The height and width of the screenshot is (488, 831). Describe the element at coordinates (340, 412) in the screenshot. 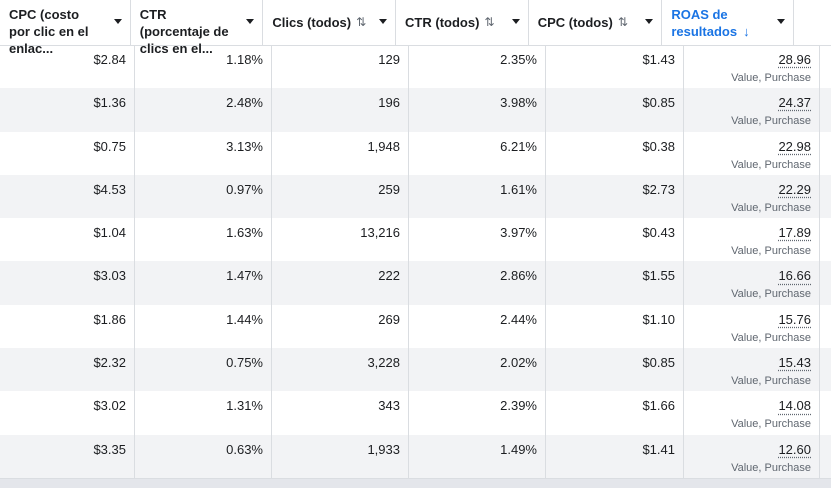

I see `cell-clicks: 343` at that location.